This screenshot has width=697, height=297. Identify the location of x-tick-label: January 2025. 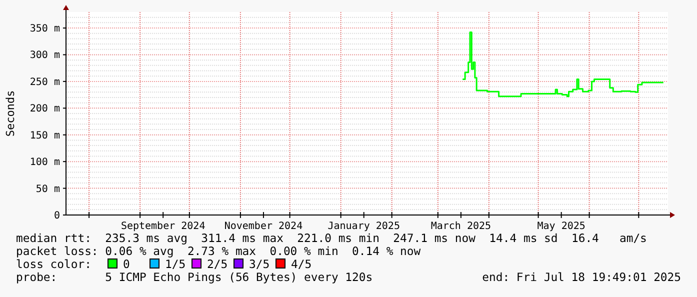
(364, 226).